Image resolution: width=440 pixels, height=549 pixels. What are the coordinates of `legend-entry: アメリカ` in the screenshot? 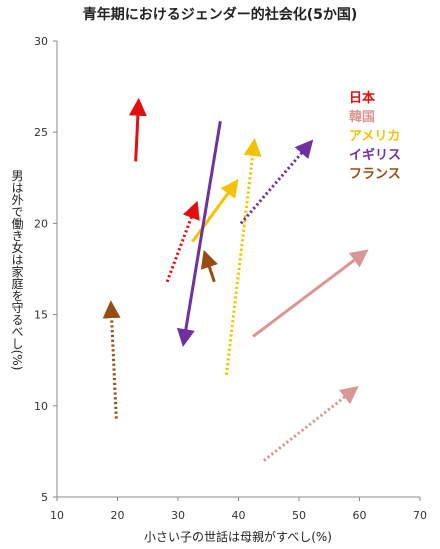 It's located at (374, 136).